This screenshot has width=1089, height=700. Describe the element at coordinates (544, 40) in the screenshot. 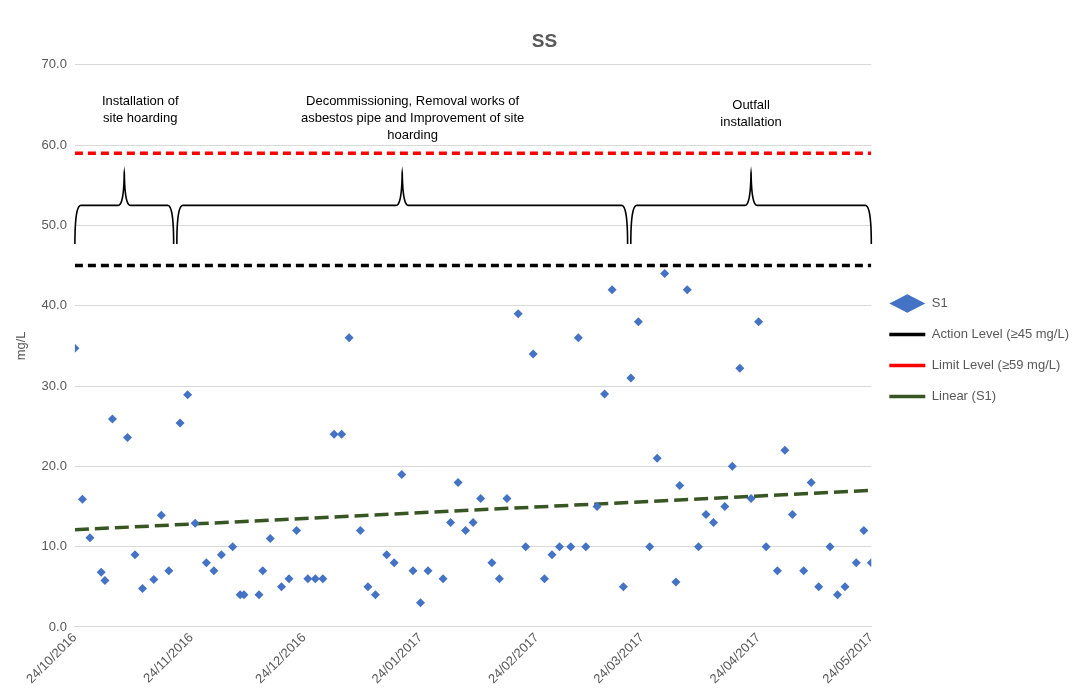

I see `chart-title: SS` at that location.